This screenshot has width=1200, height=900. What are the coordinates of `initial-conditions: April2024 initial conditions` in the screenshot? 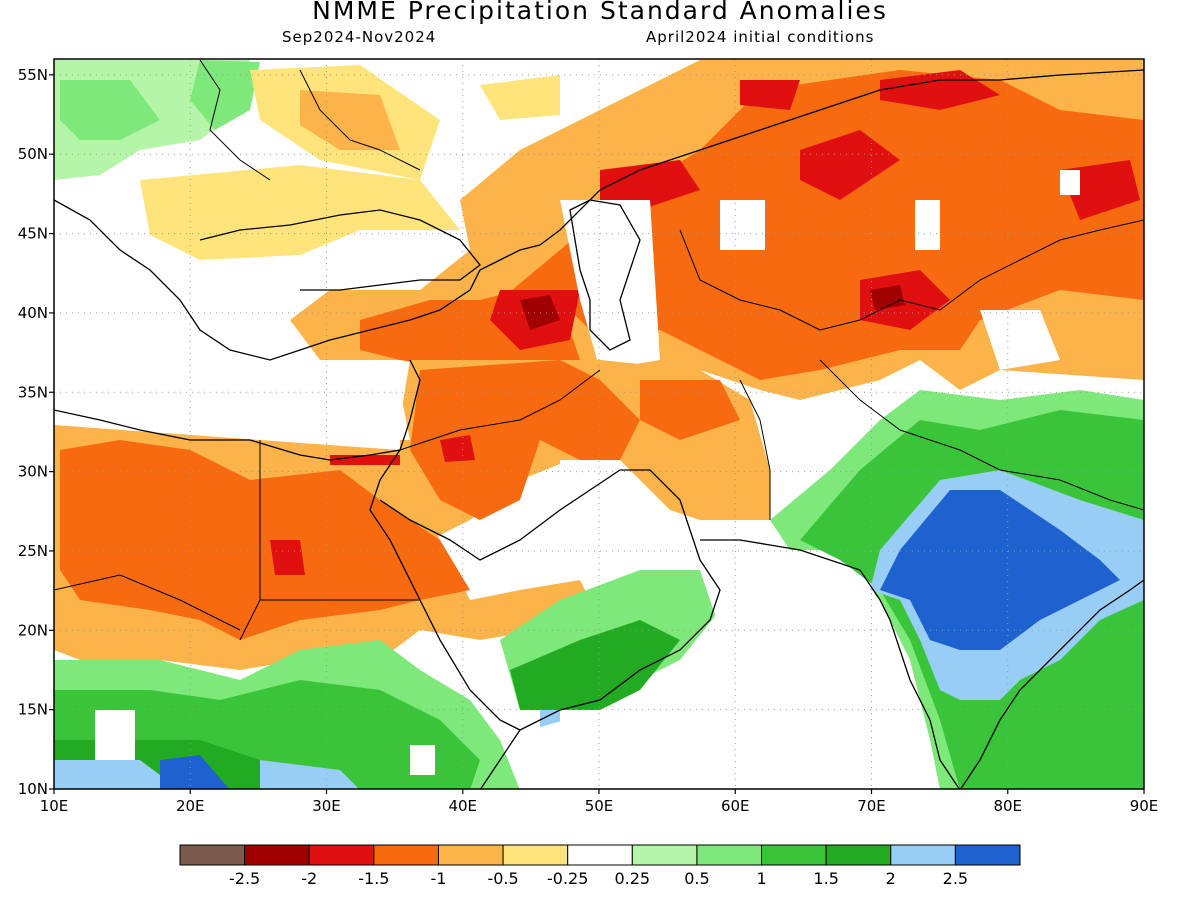 It's located at (760, 37).